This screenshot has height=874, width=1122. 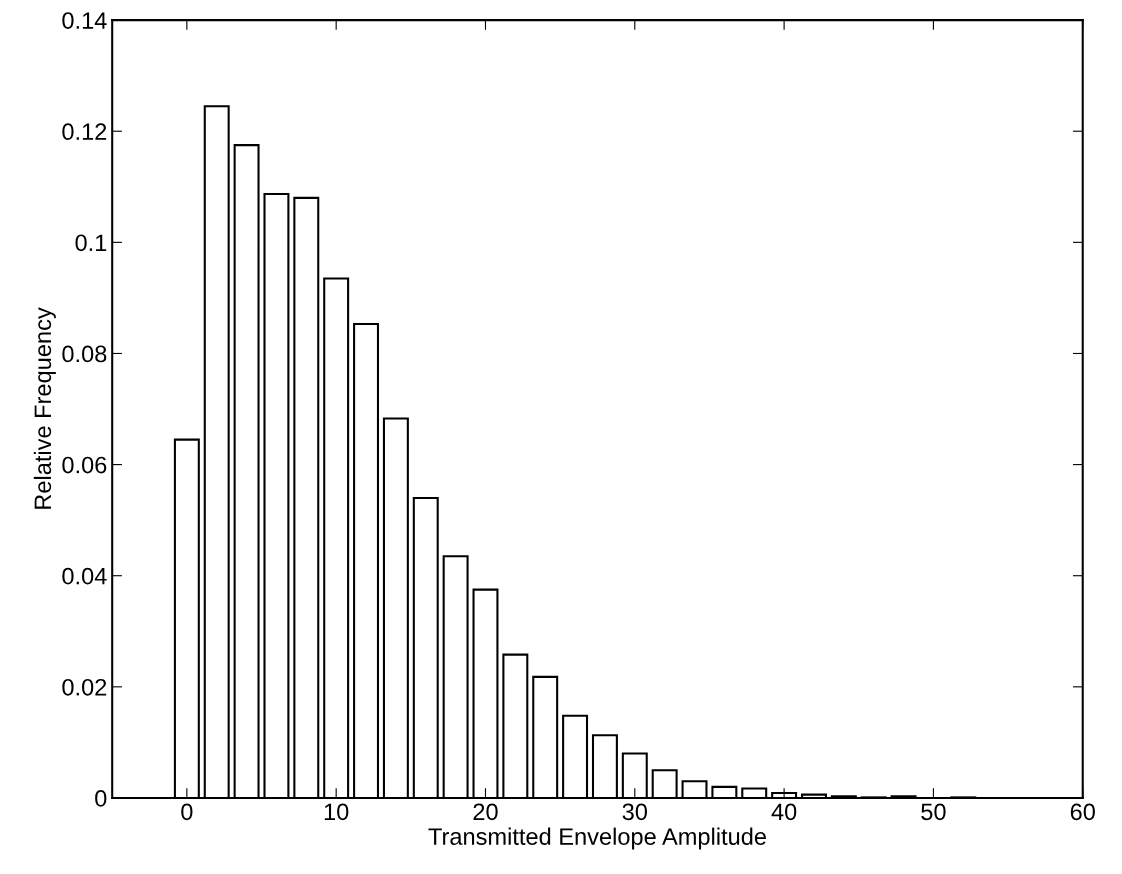 What do you see at coordinates (784, 812) in the screenshot?
I see `x-tick-label: 40` at bounding box center [784, 812].